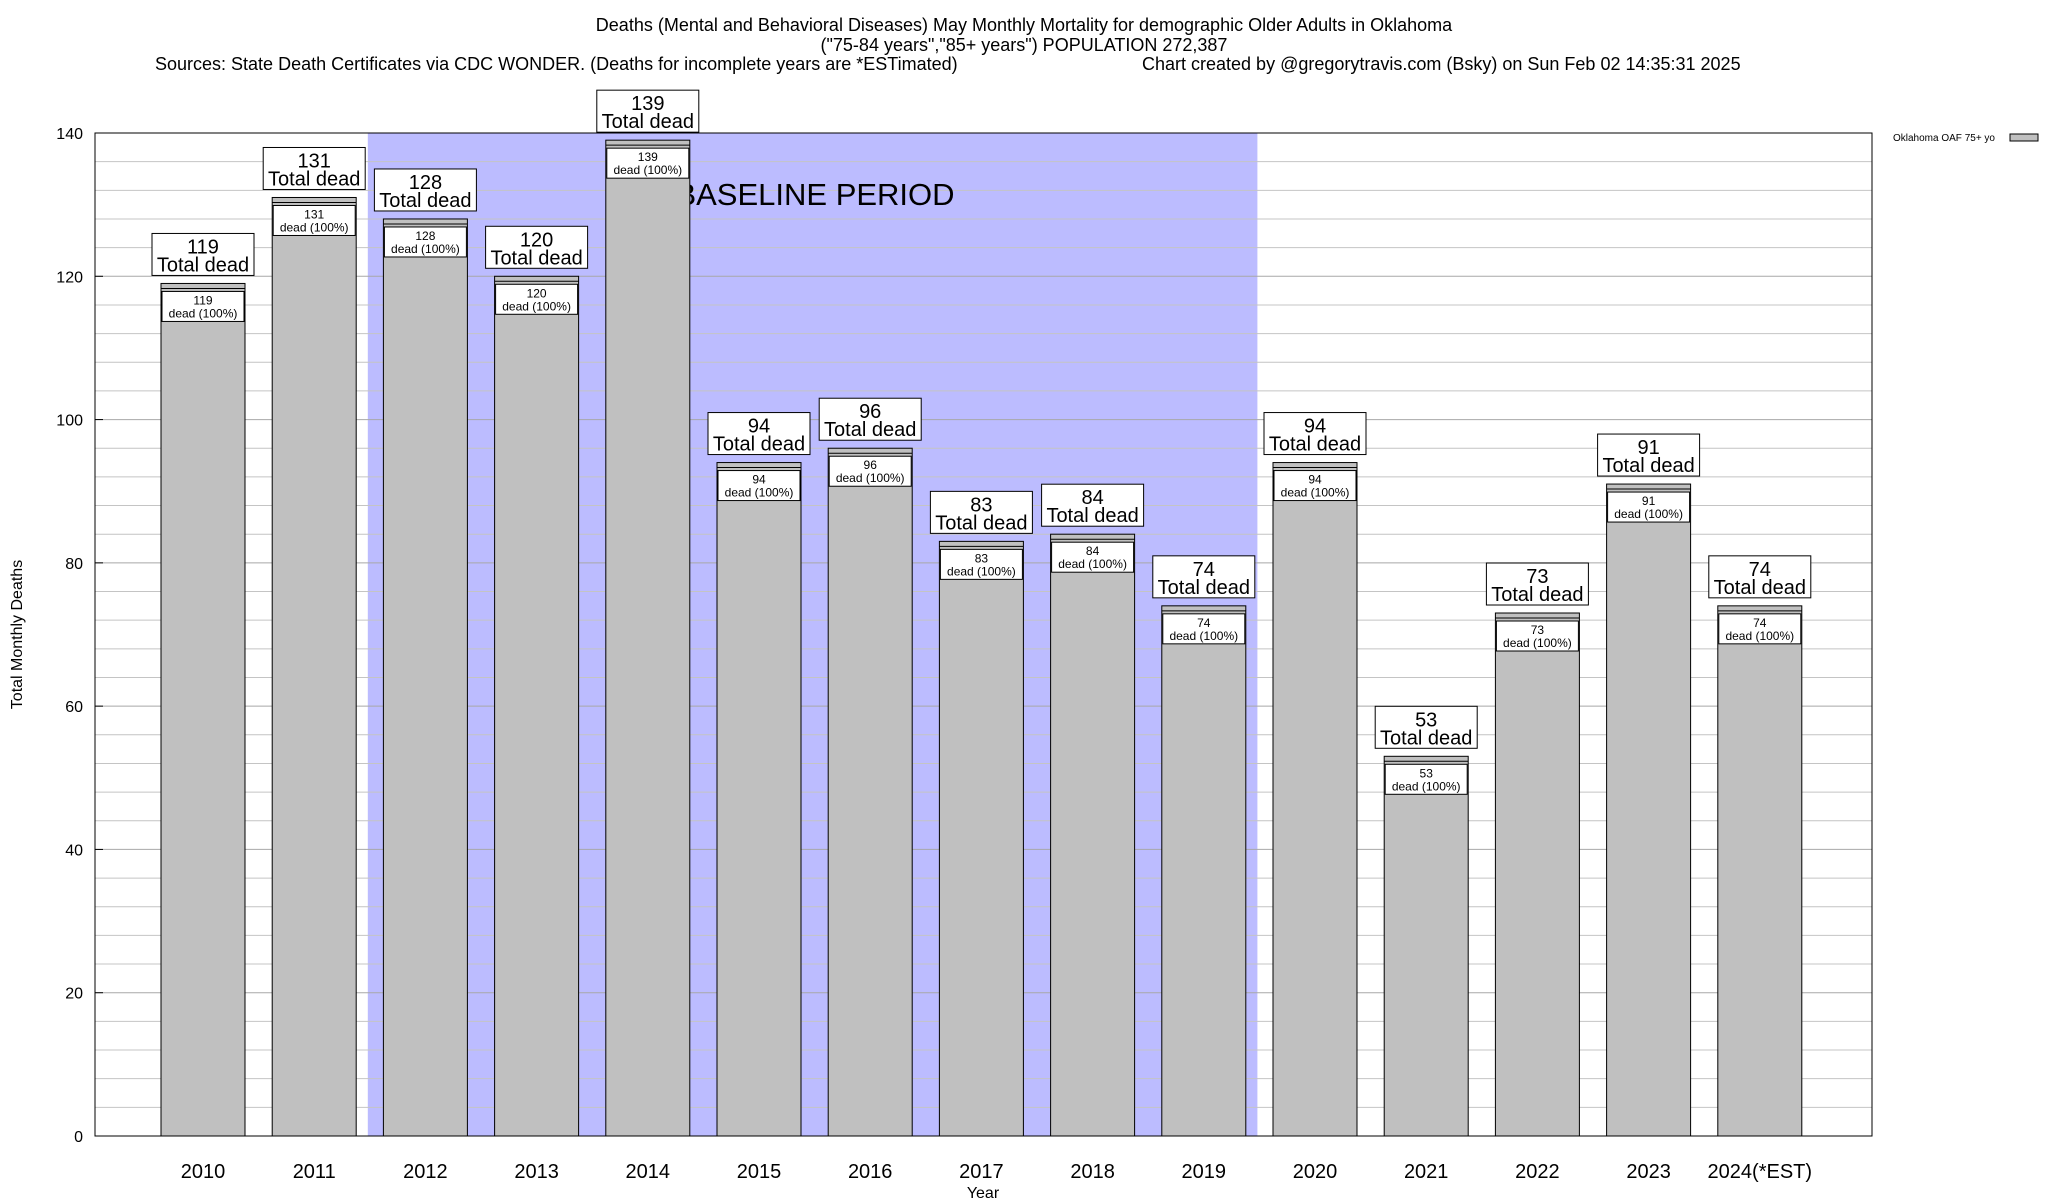 The width and height of the screenshot is (2048, 1200). I want to click on x-tick-label: 2023, so click(1648, 1172).